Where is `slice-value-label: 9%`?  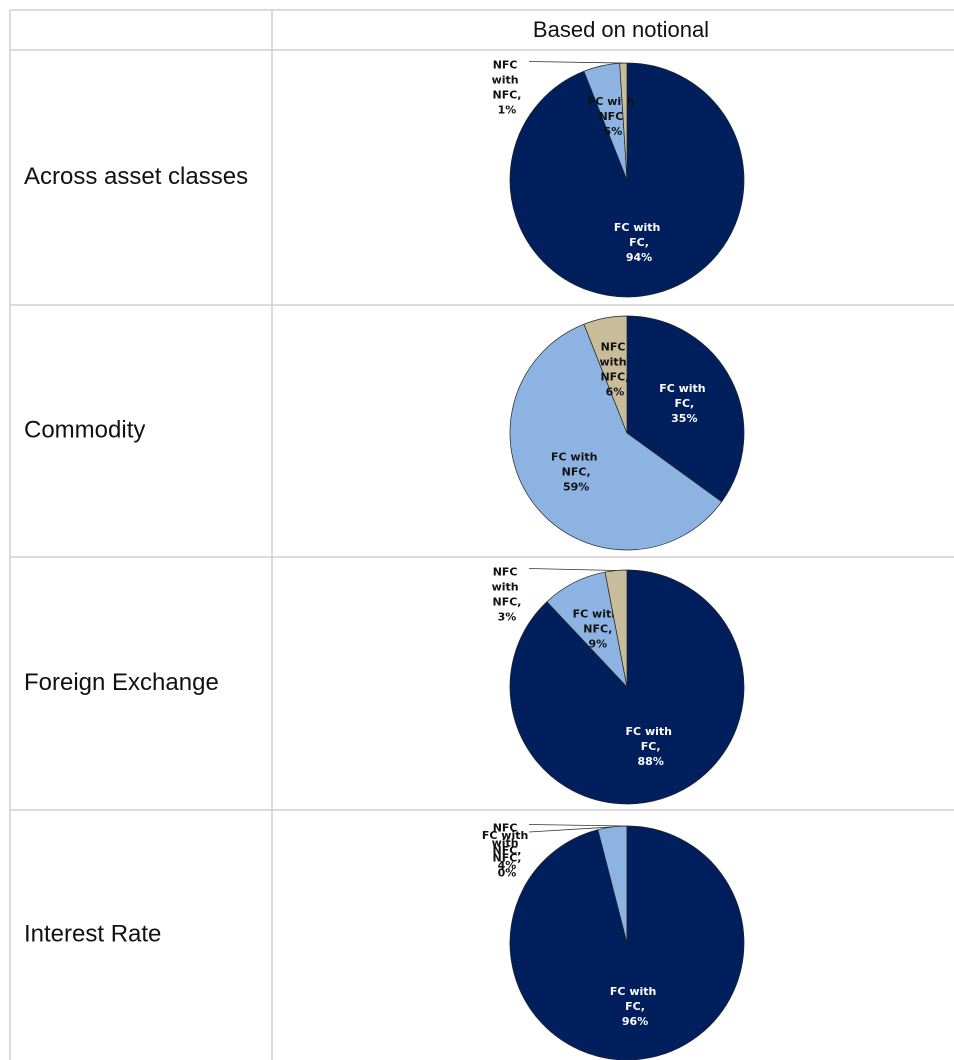
slice-value-label: 9% is located at coordinates (597, 644).